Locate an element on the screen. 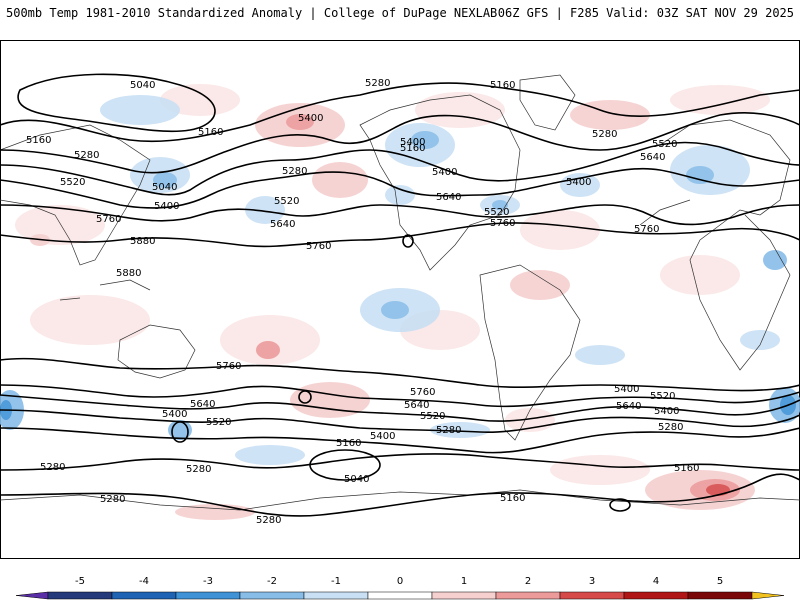 The image size is (800, 600). colorbar-tick: -1 is located at coordinates (336, 581).